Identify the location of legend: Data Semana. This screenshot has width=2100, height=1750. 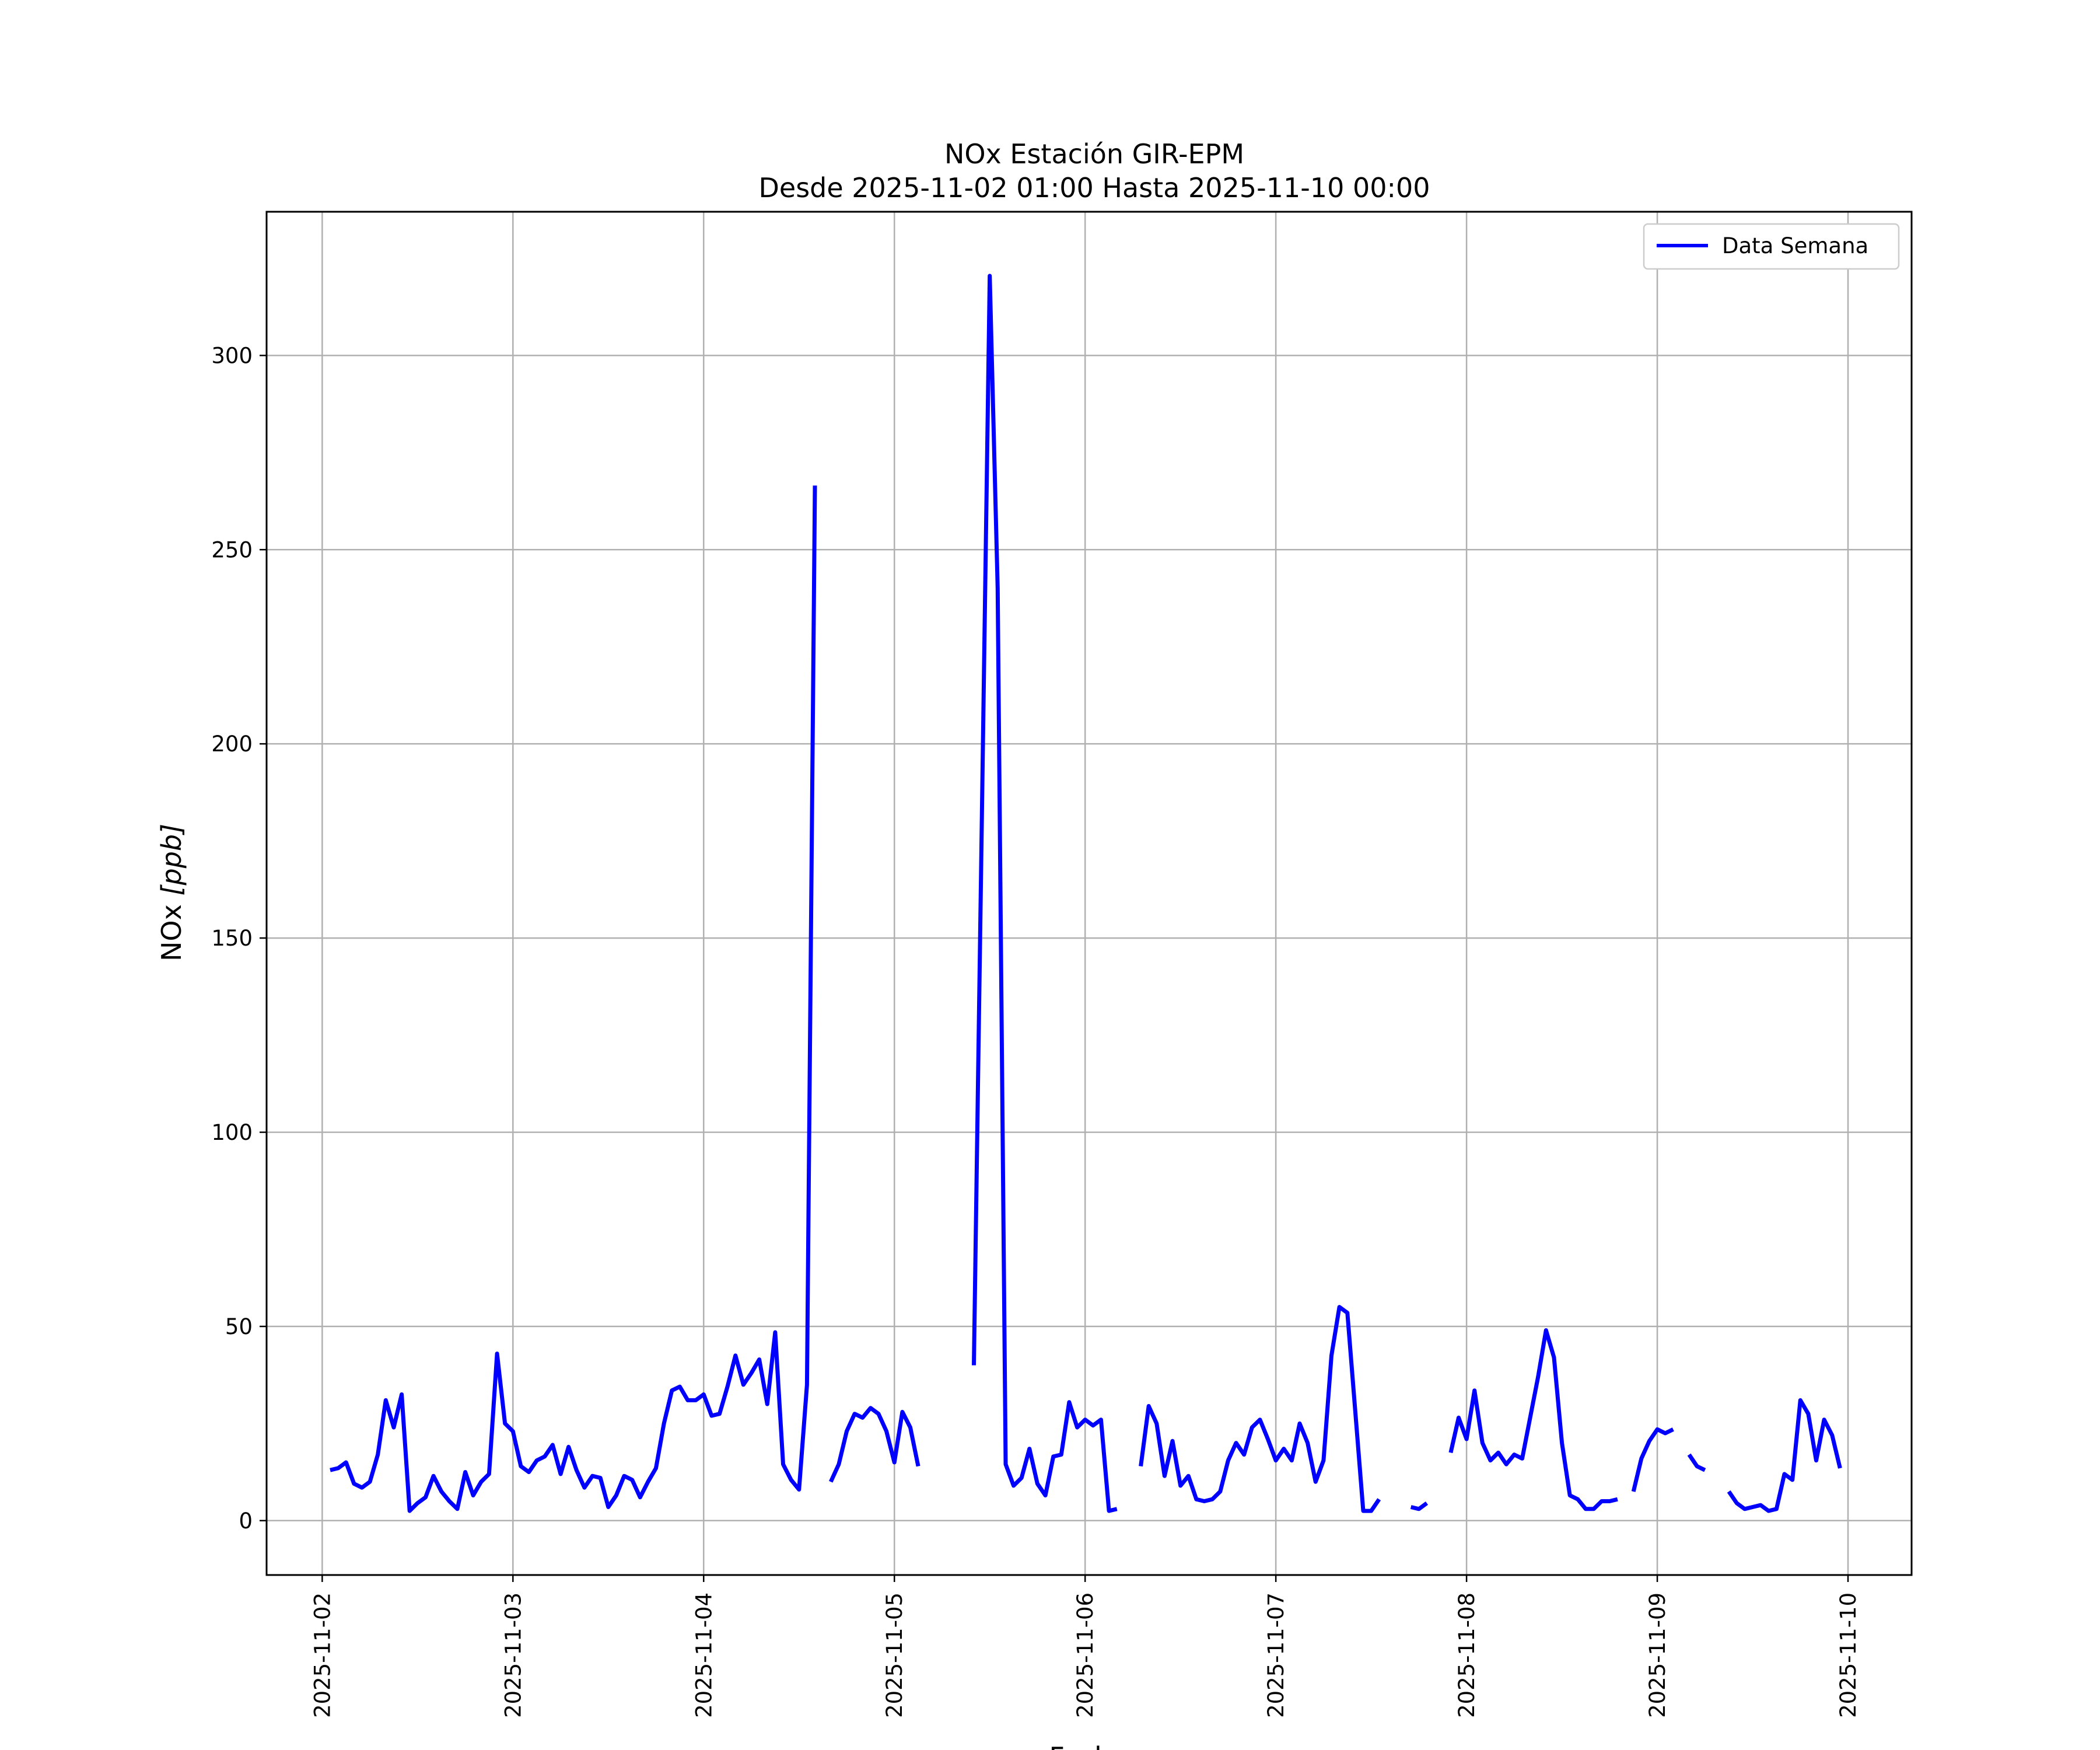
(1771, 246).